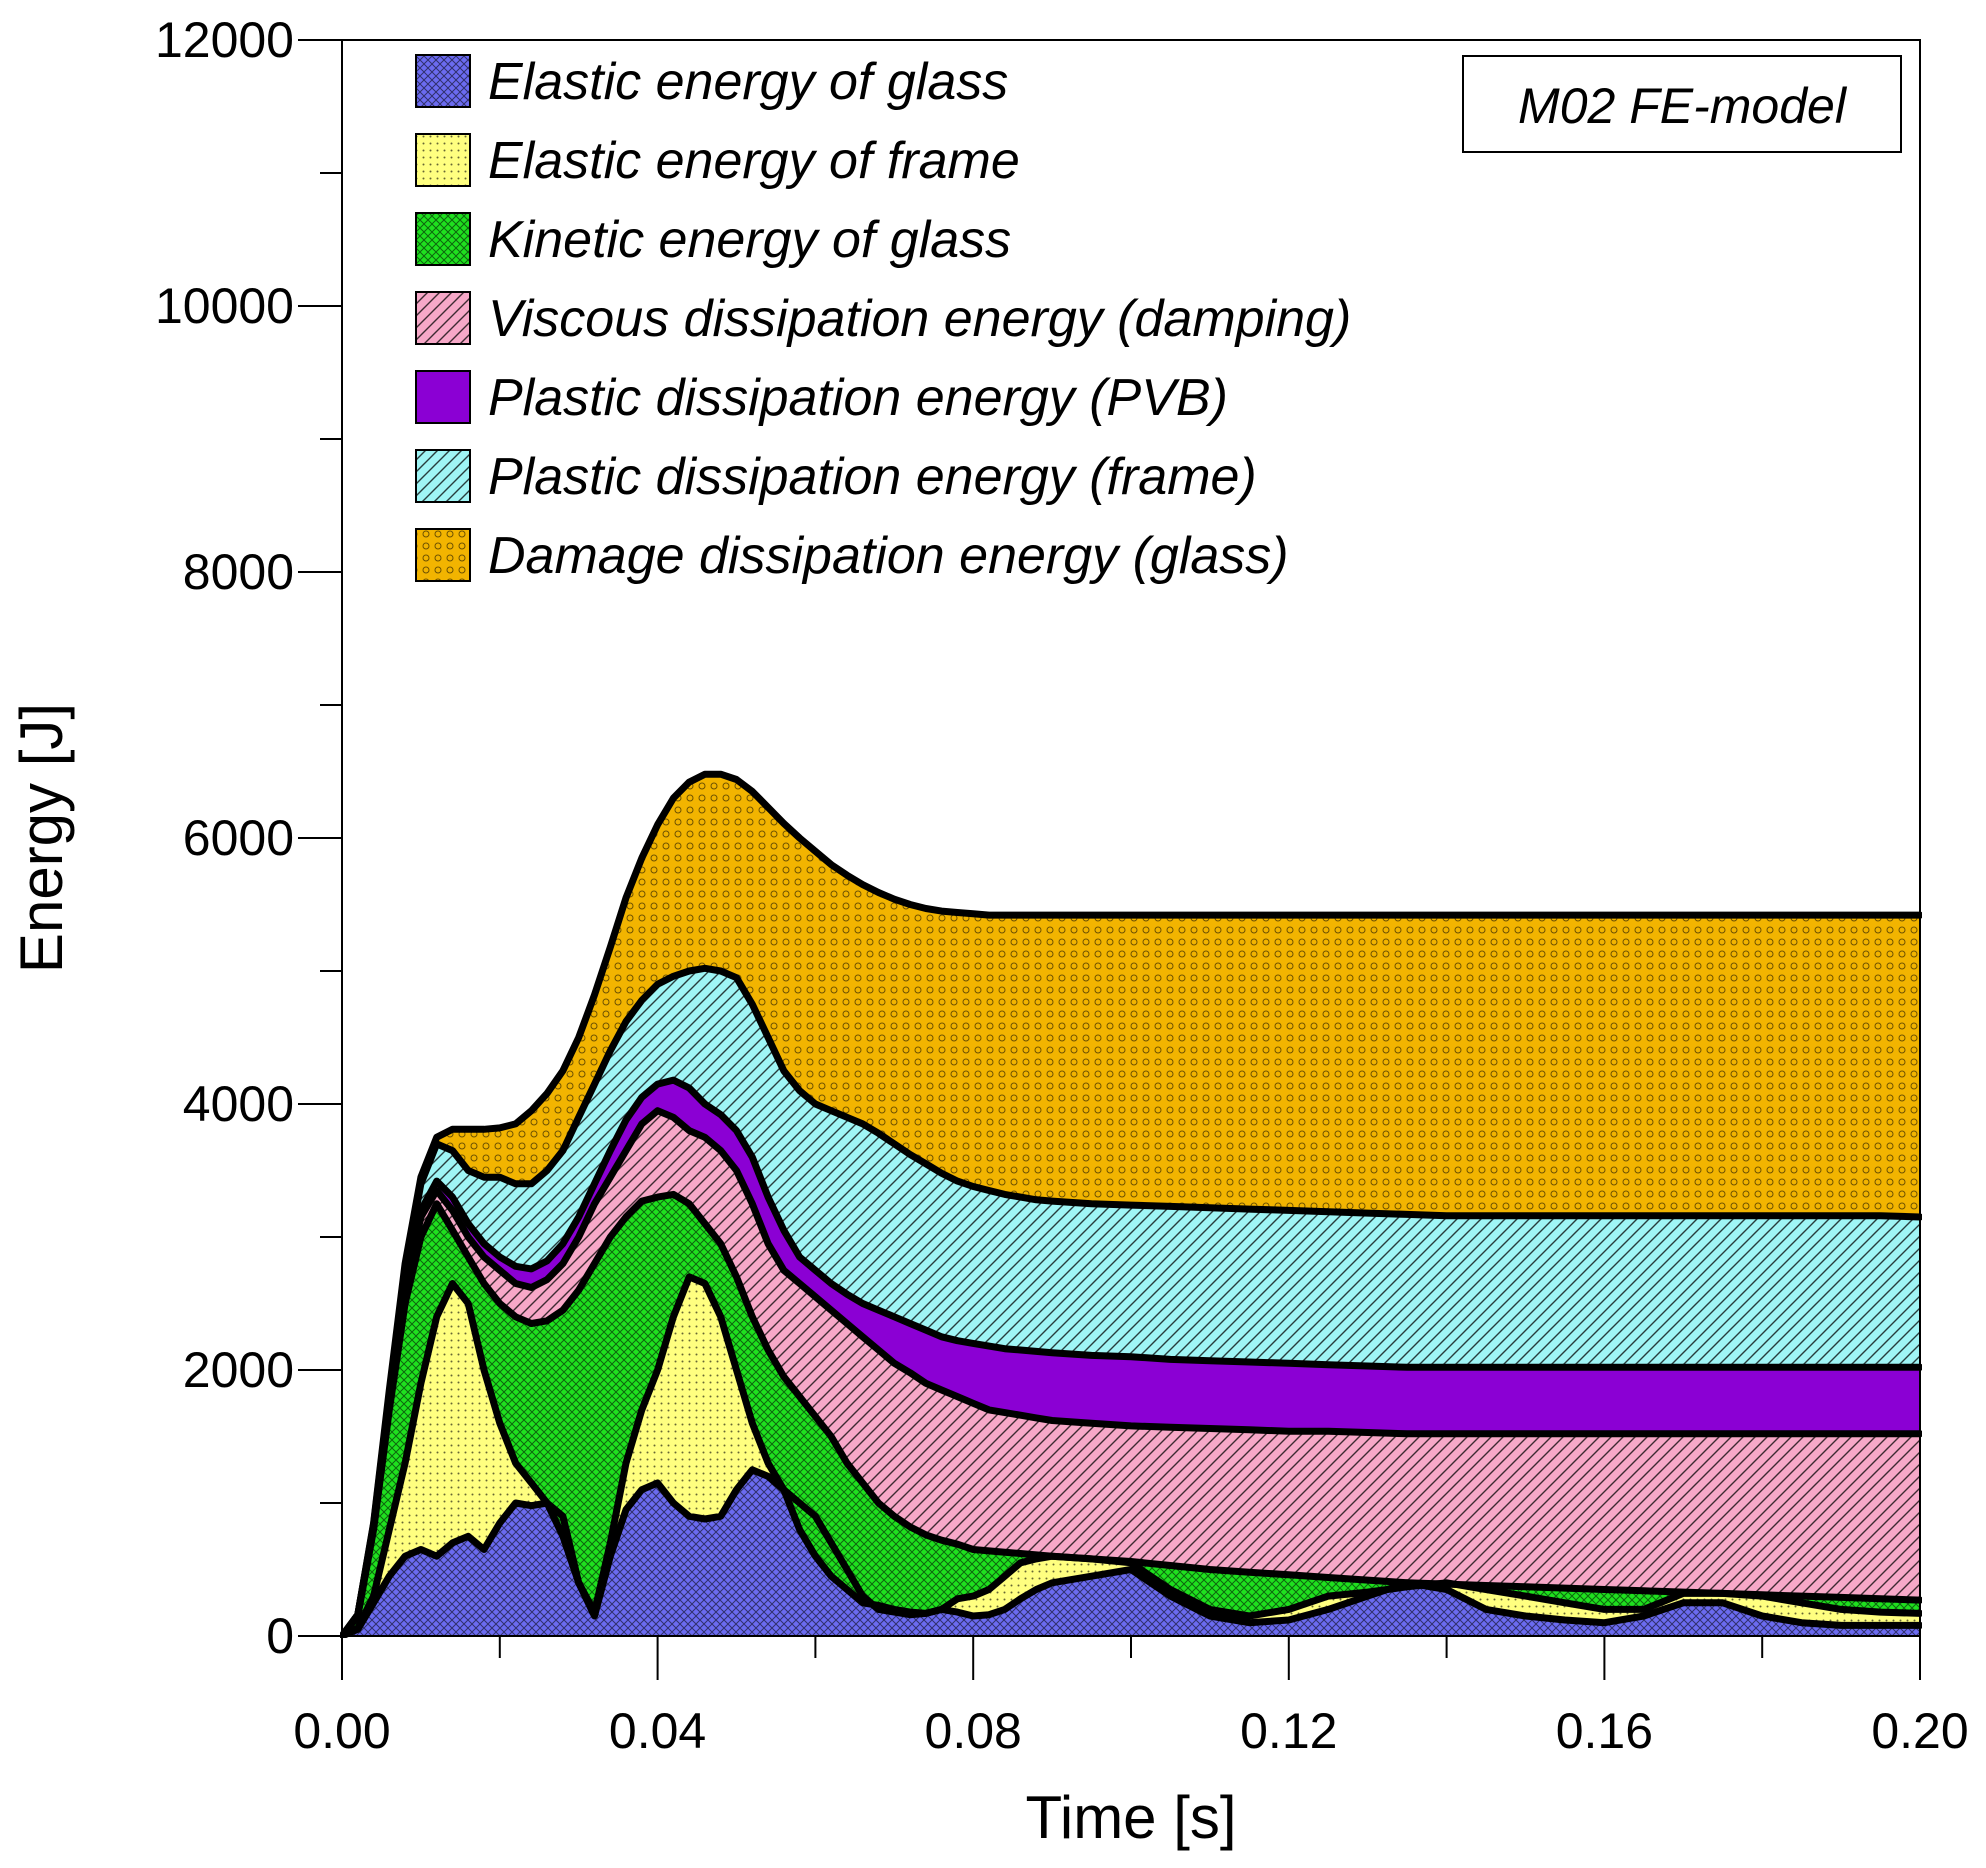 This screenshot has width=1986, height=1868. I want to click on legend-label: Elastic energy of glass, so click(748, 82).